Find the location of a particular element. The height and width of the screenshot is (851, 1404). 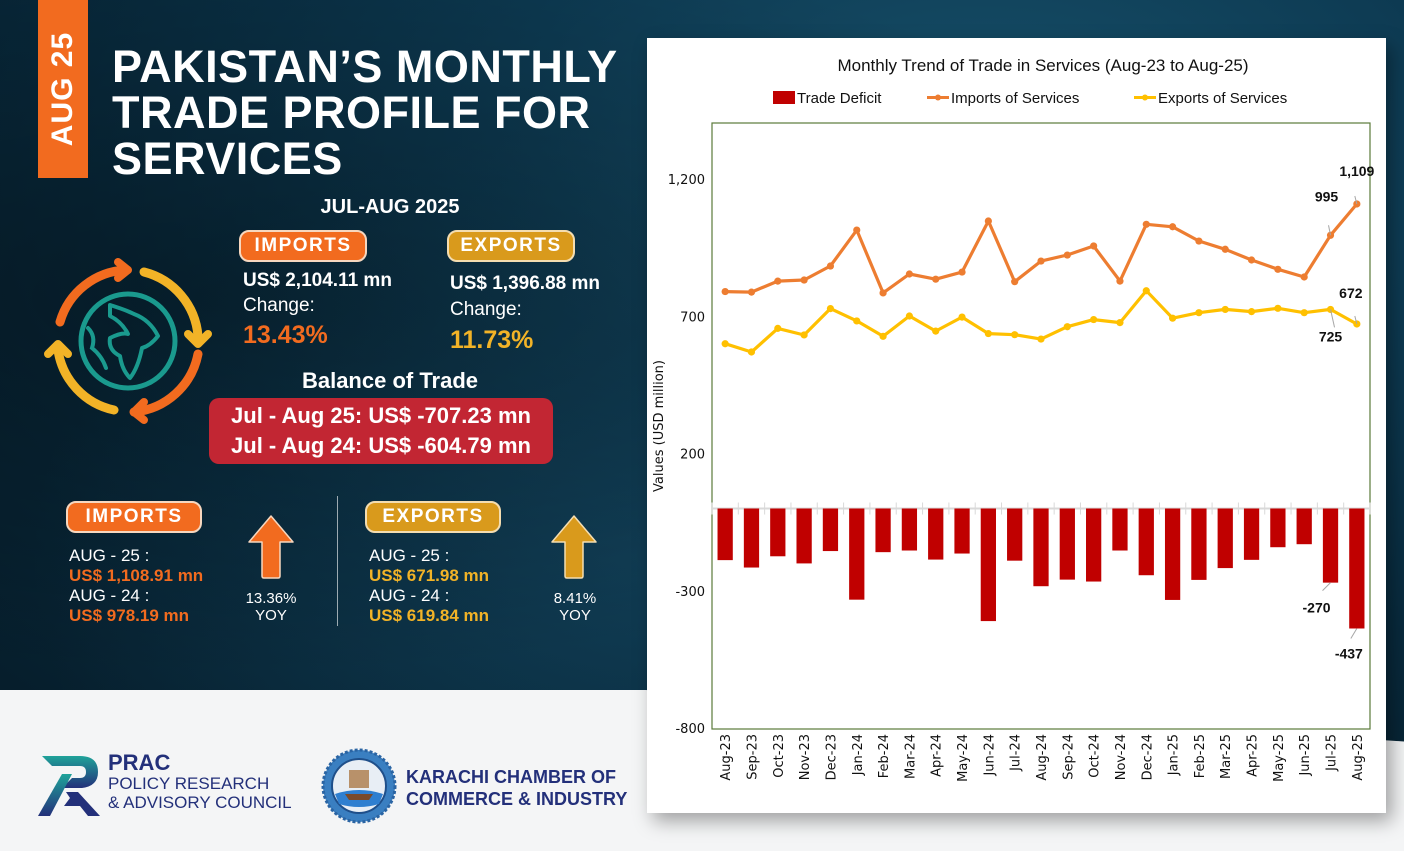

data-label: -437 is located at coordinates (1349, 654).